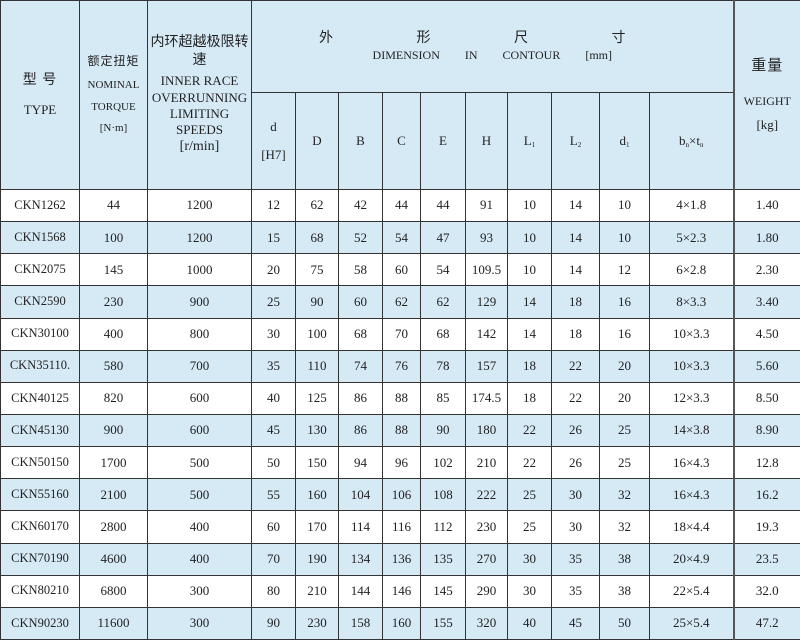 The width and height of the screenshot is (800, 640). What do you see at coordinates (40, 591) in the screenshot?
I see `cell-type: CKN80210` at bounding box center [40, 591].